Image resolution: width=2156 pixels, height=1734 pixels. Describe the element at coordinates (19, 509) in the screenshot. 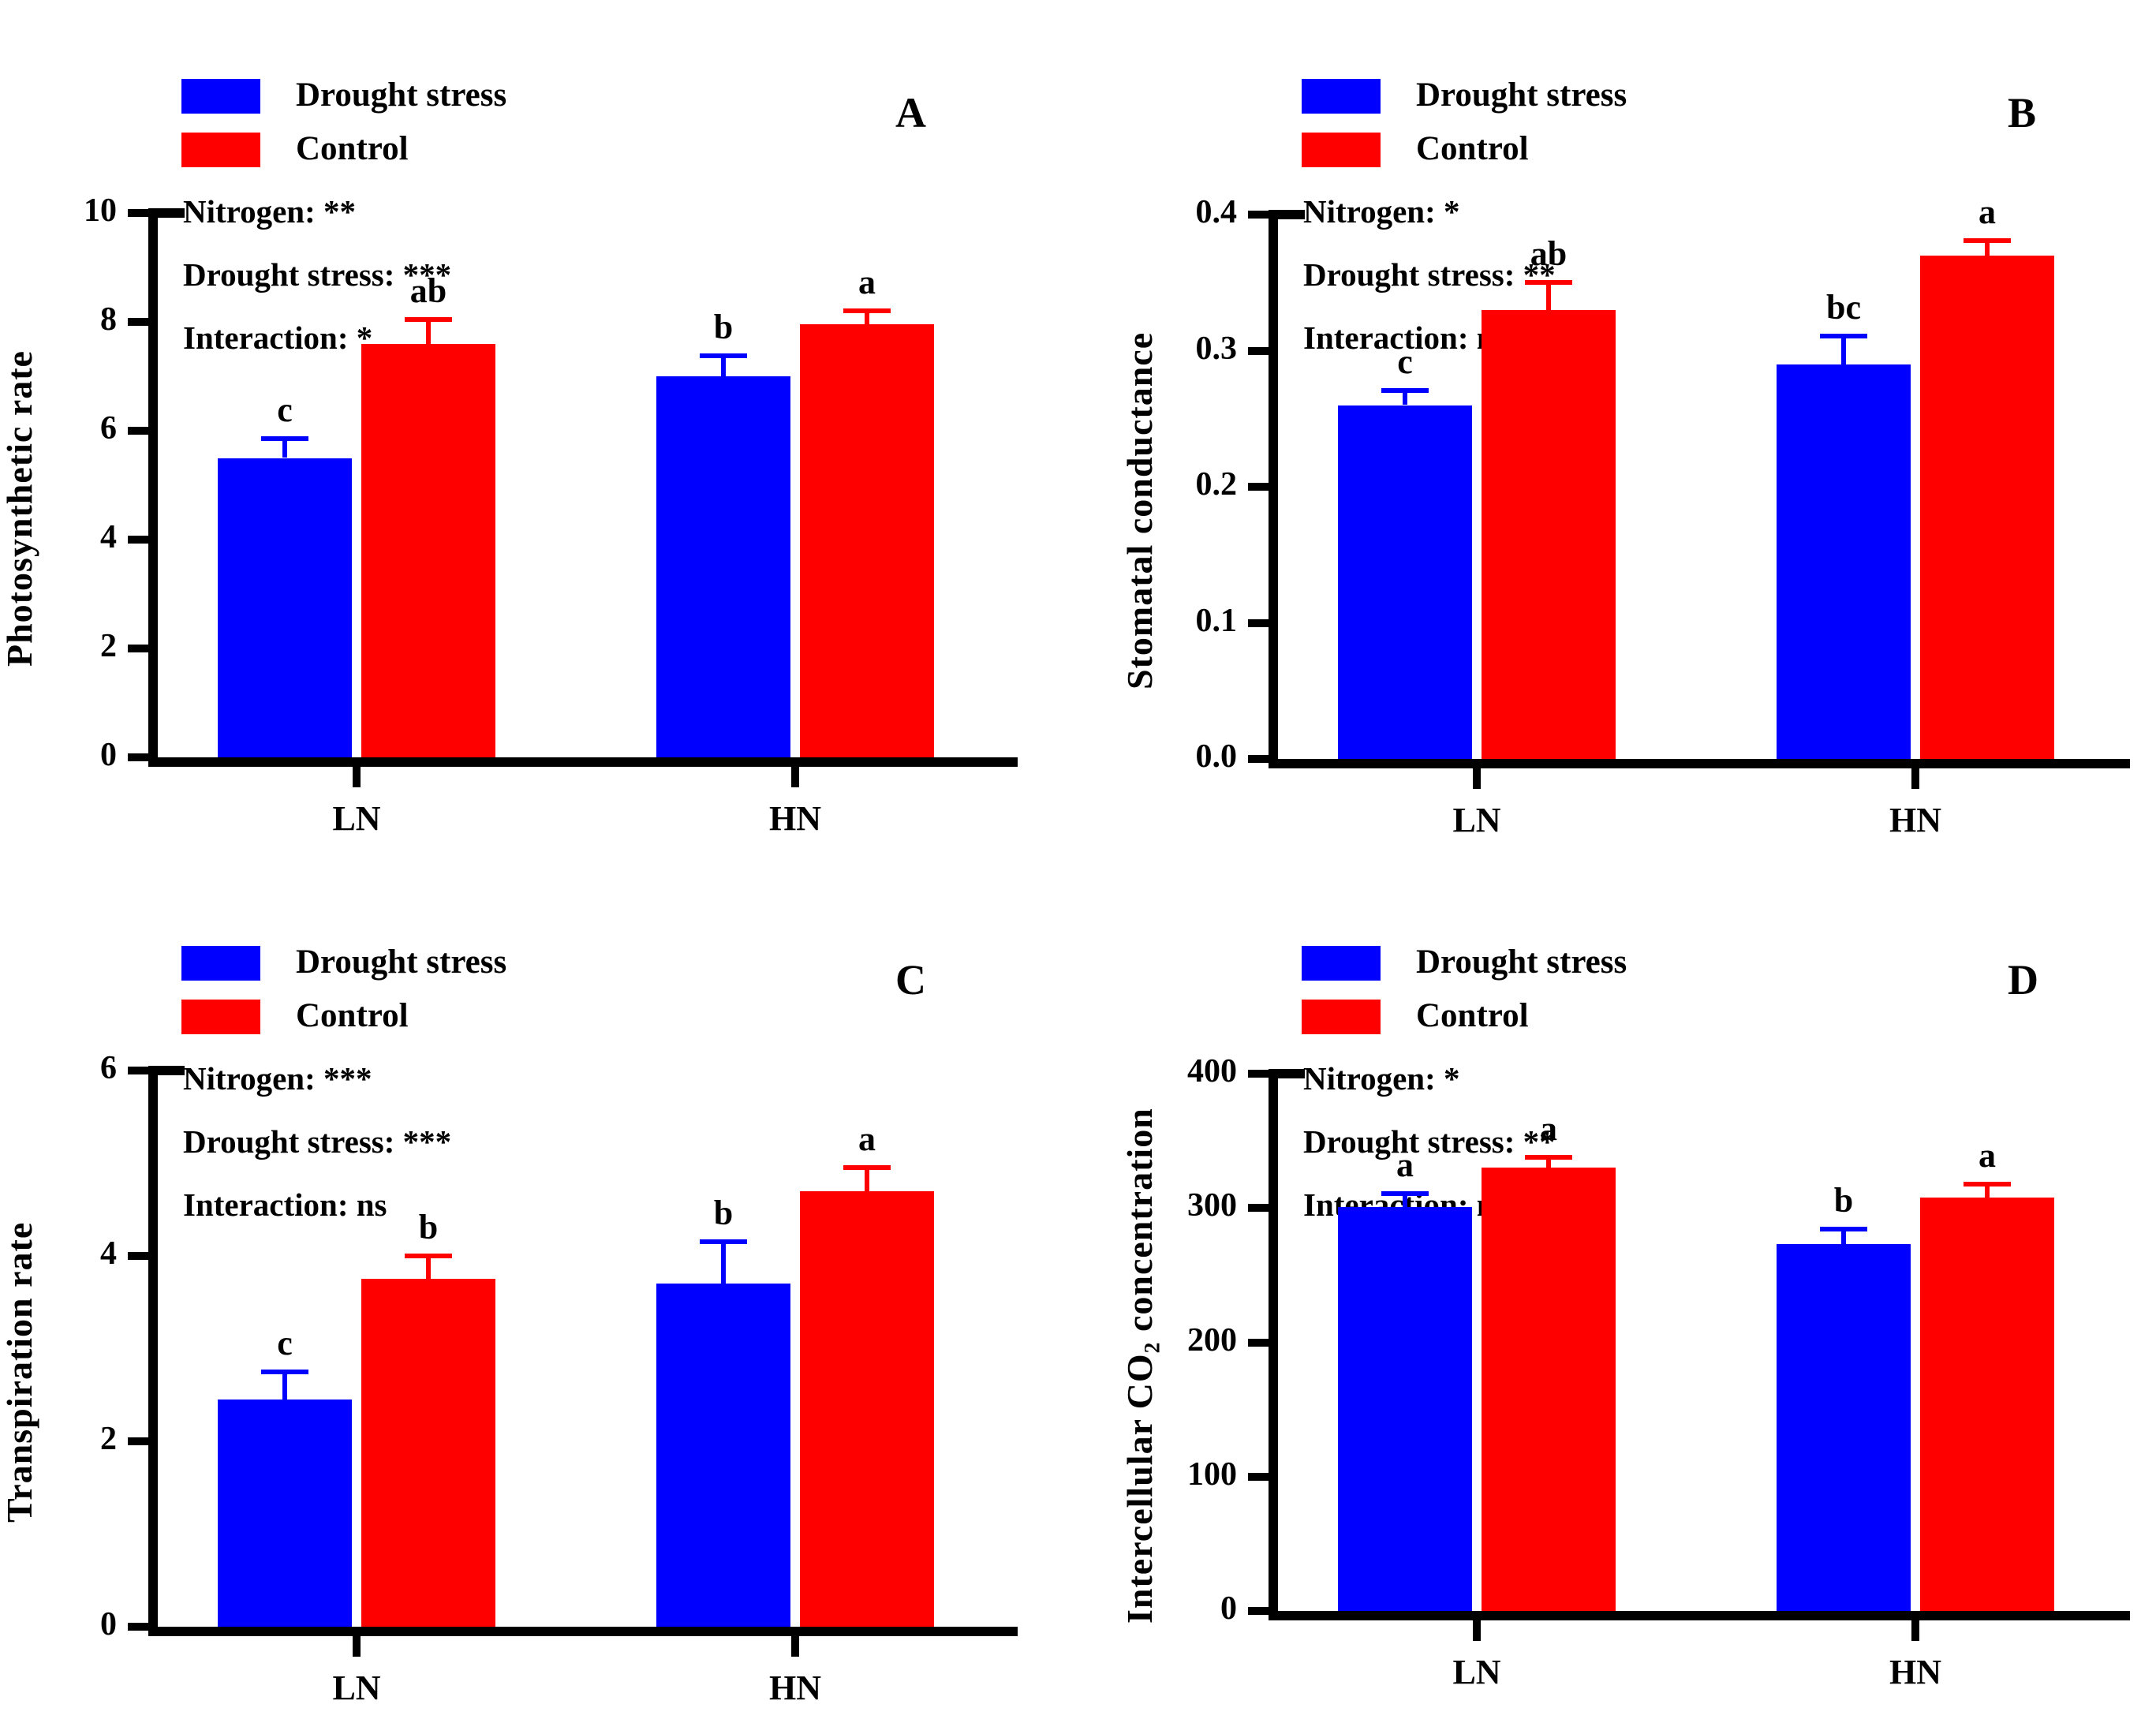

I see `y-axis-label: Photosynthetic rate` at that location.